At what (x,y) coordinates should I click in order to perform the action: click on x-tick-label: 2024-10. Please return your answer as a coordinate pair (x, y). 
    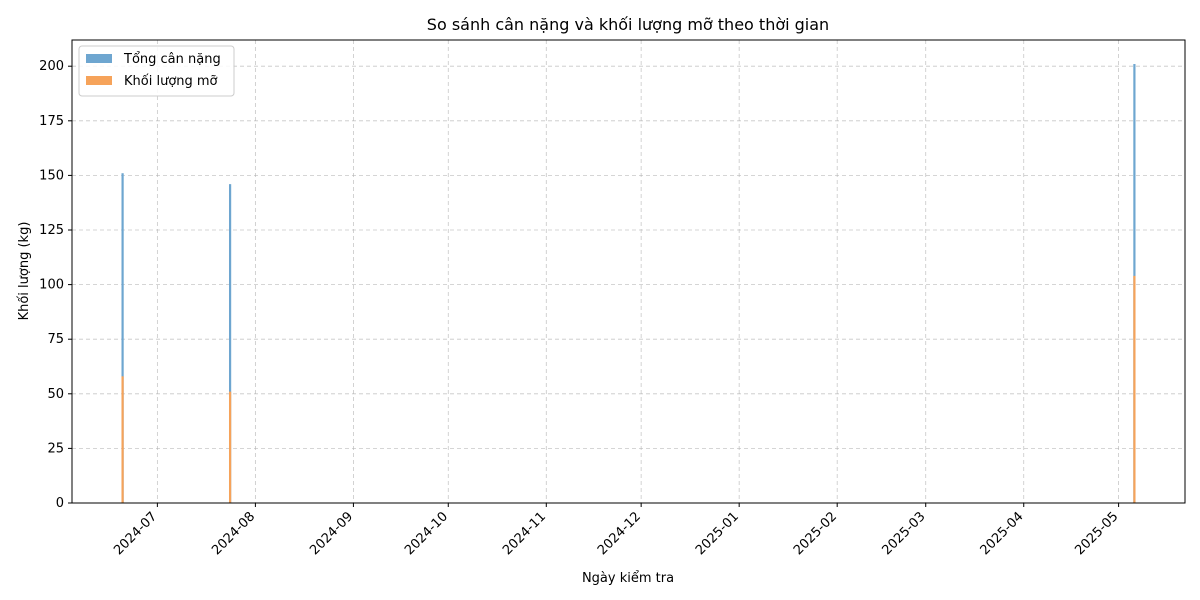
    Looking at the image, I should click on (426, 533).